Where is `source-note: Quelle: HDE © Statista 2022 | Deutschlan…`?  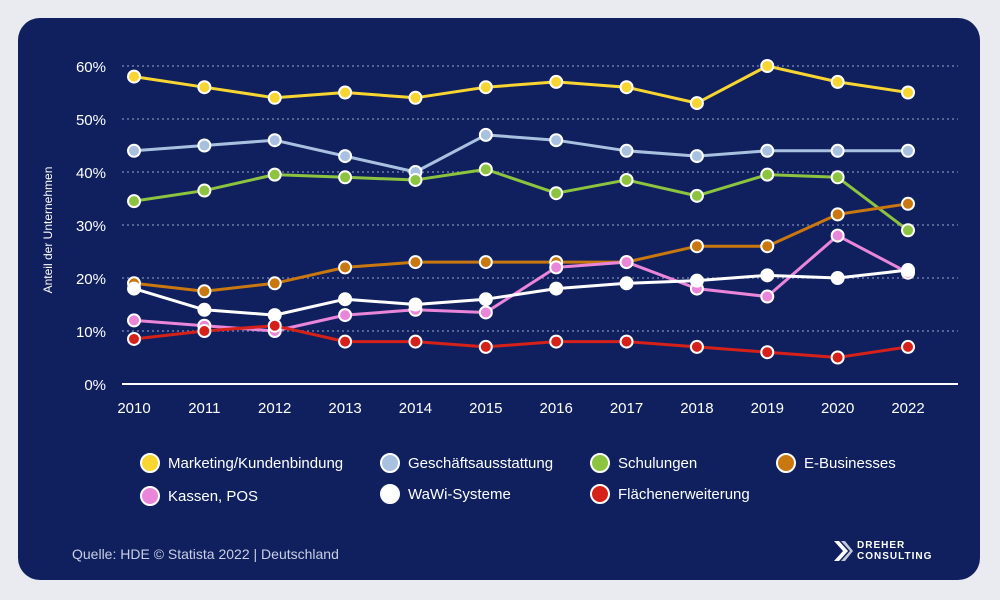
source-note: Quelle: HDE © Statista 2022 | Deutschlan… is located at coordinates (205, 554).